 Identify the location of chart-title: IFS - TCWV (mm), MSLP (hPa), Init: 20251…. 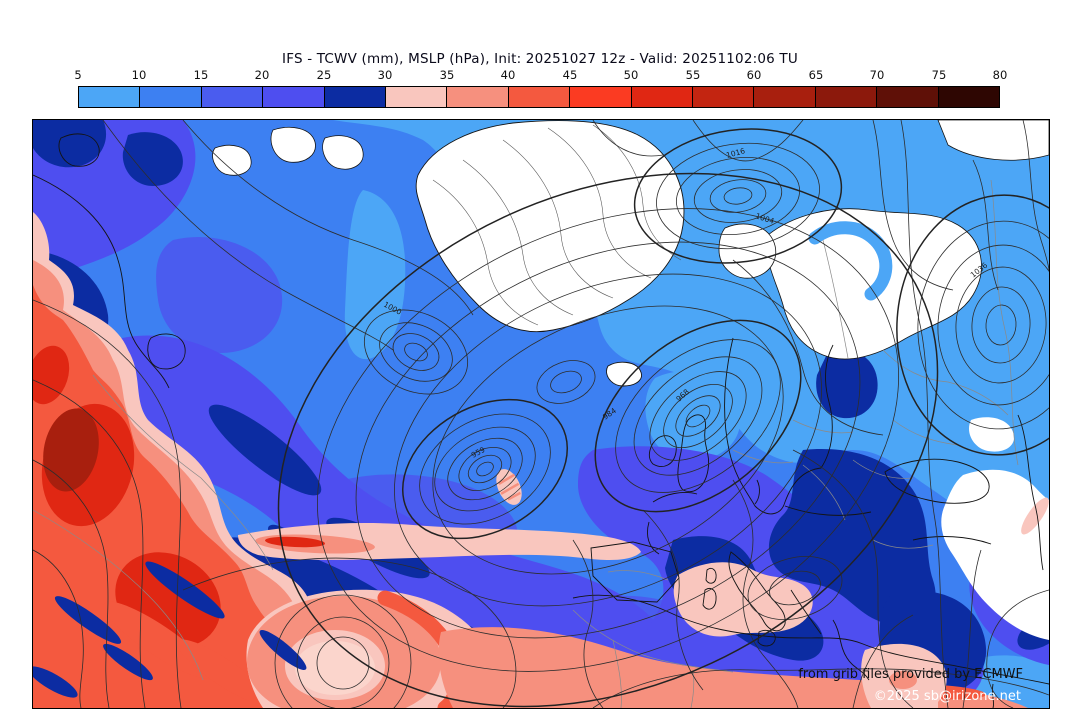
(540, 59).